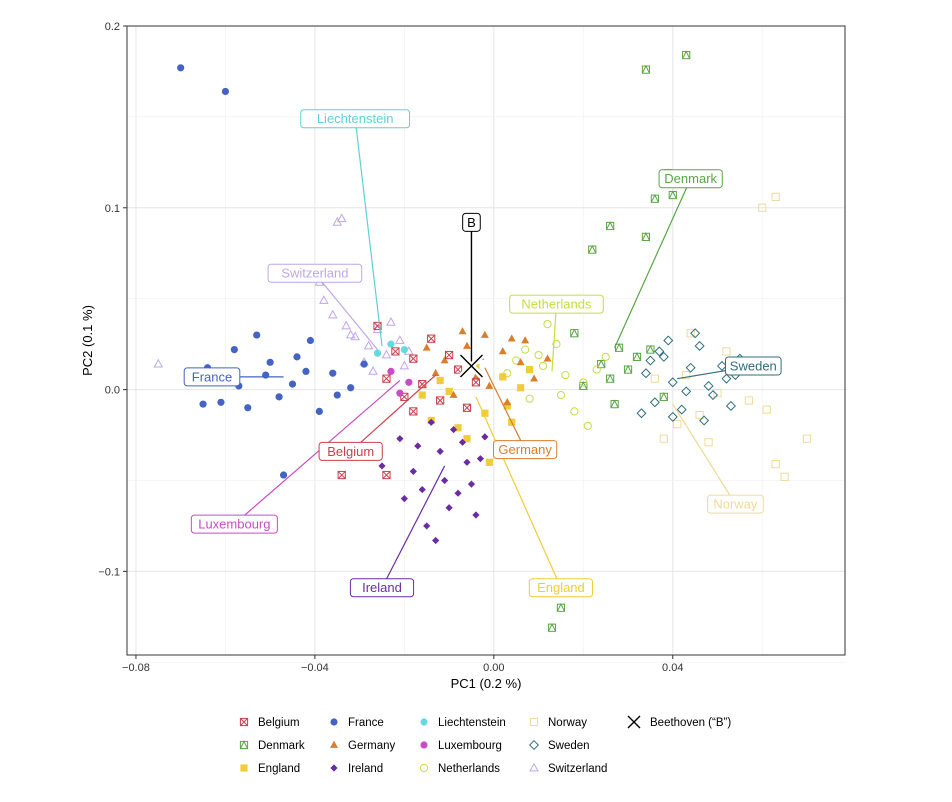  What do you see at coordinates (279, 769) in the screenshot?
I see `legend-label-england: England` at bounding box center [279, 769].